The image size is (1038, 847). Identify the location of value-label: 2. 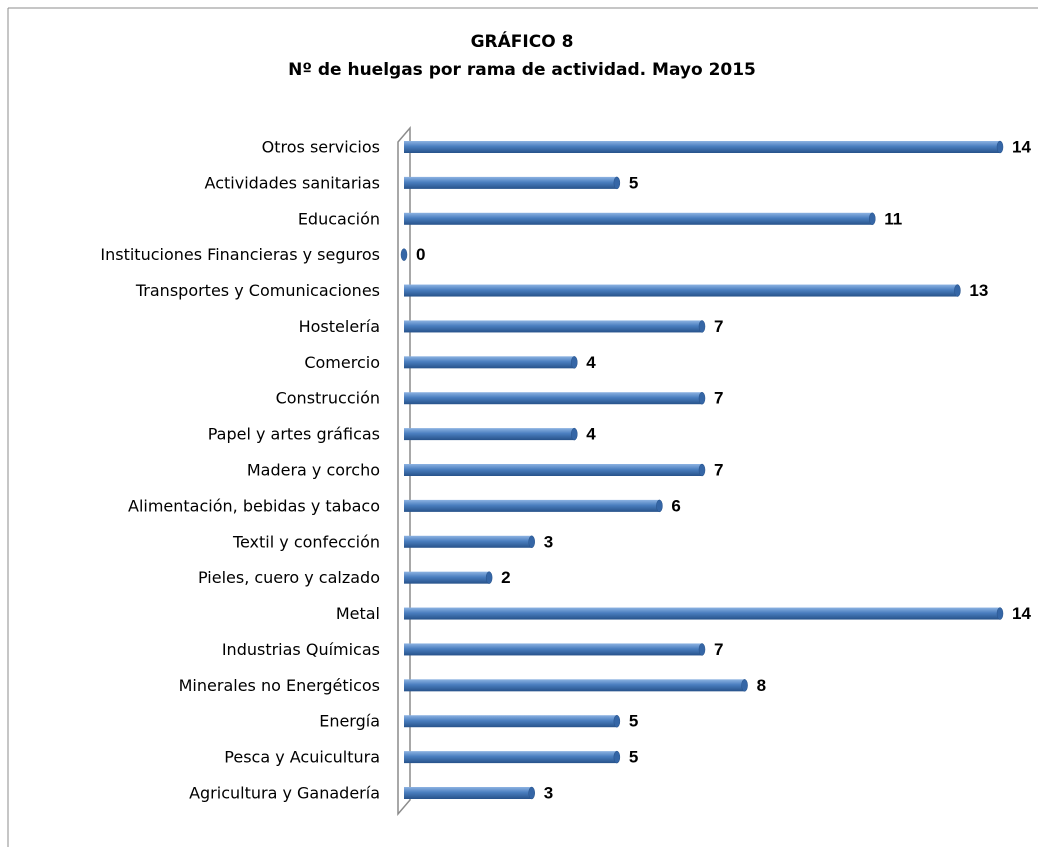
(505, 577).